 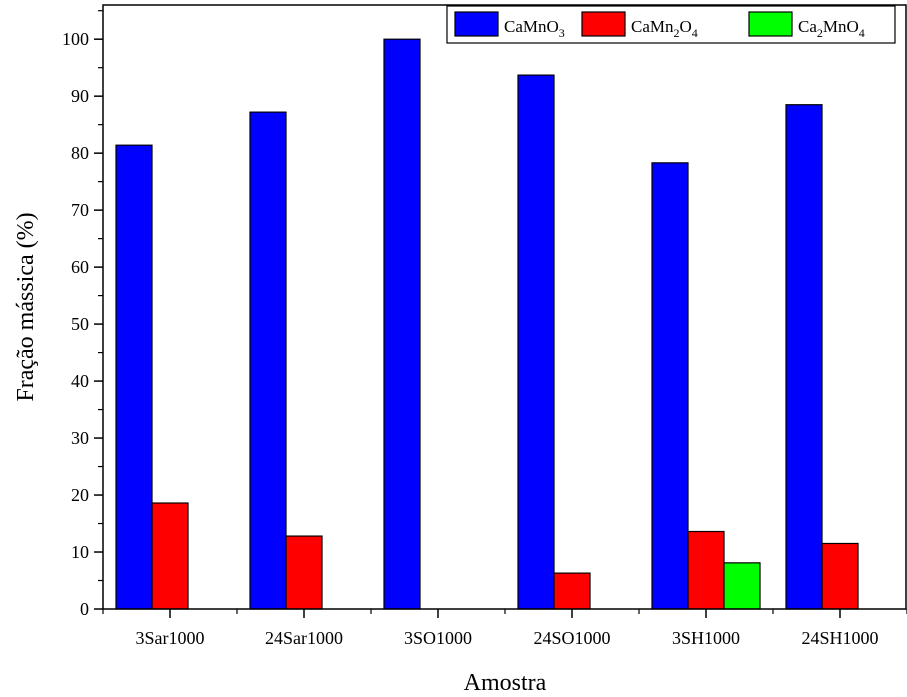 I want to click on x-tick-label: 24SH1000, so click(x=839, y=638).